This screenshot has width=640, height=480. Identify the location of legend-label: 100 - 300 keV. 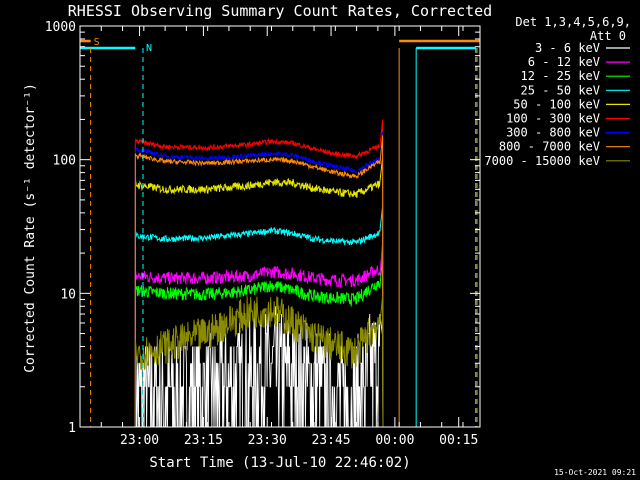
(553, 119).